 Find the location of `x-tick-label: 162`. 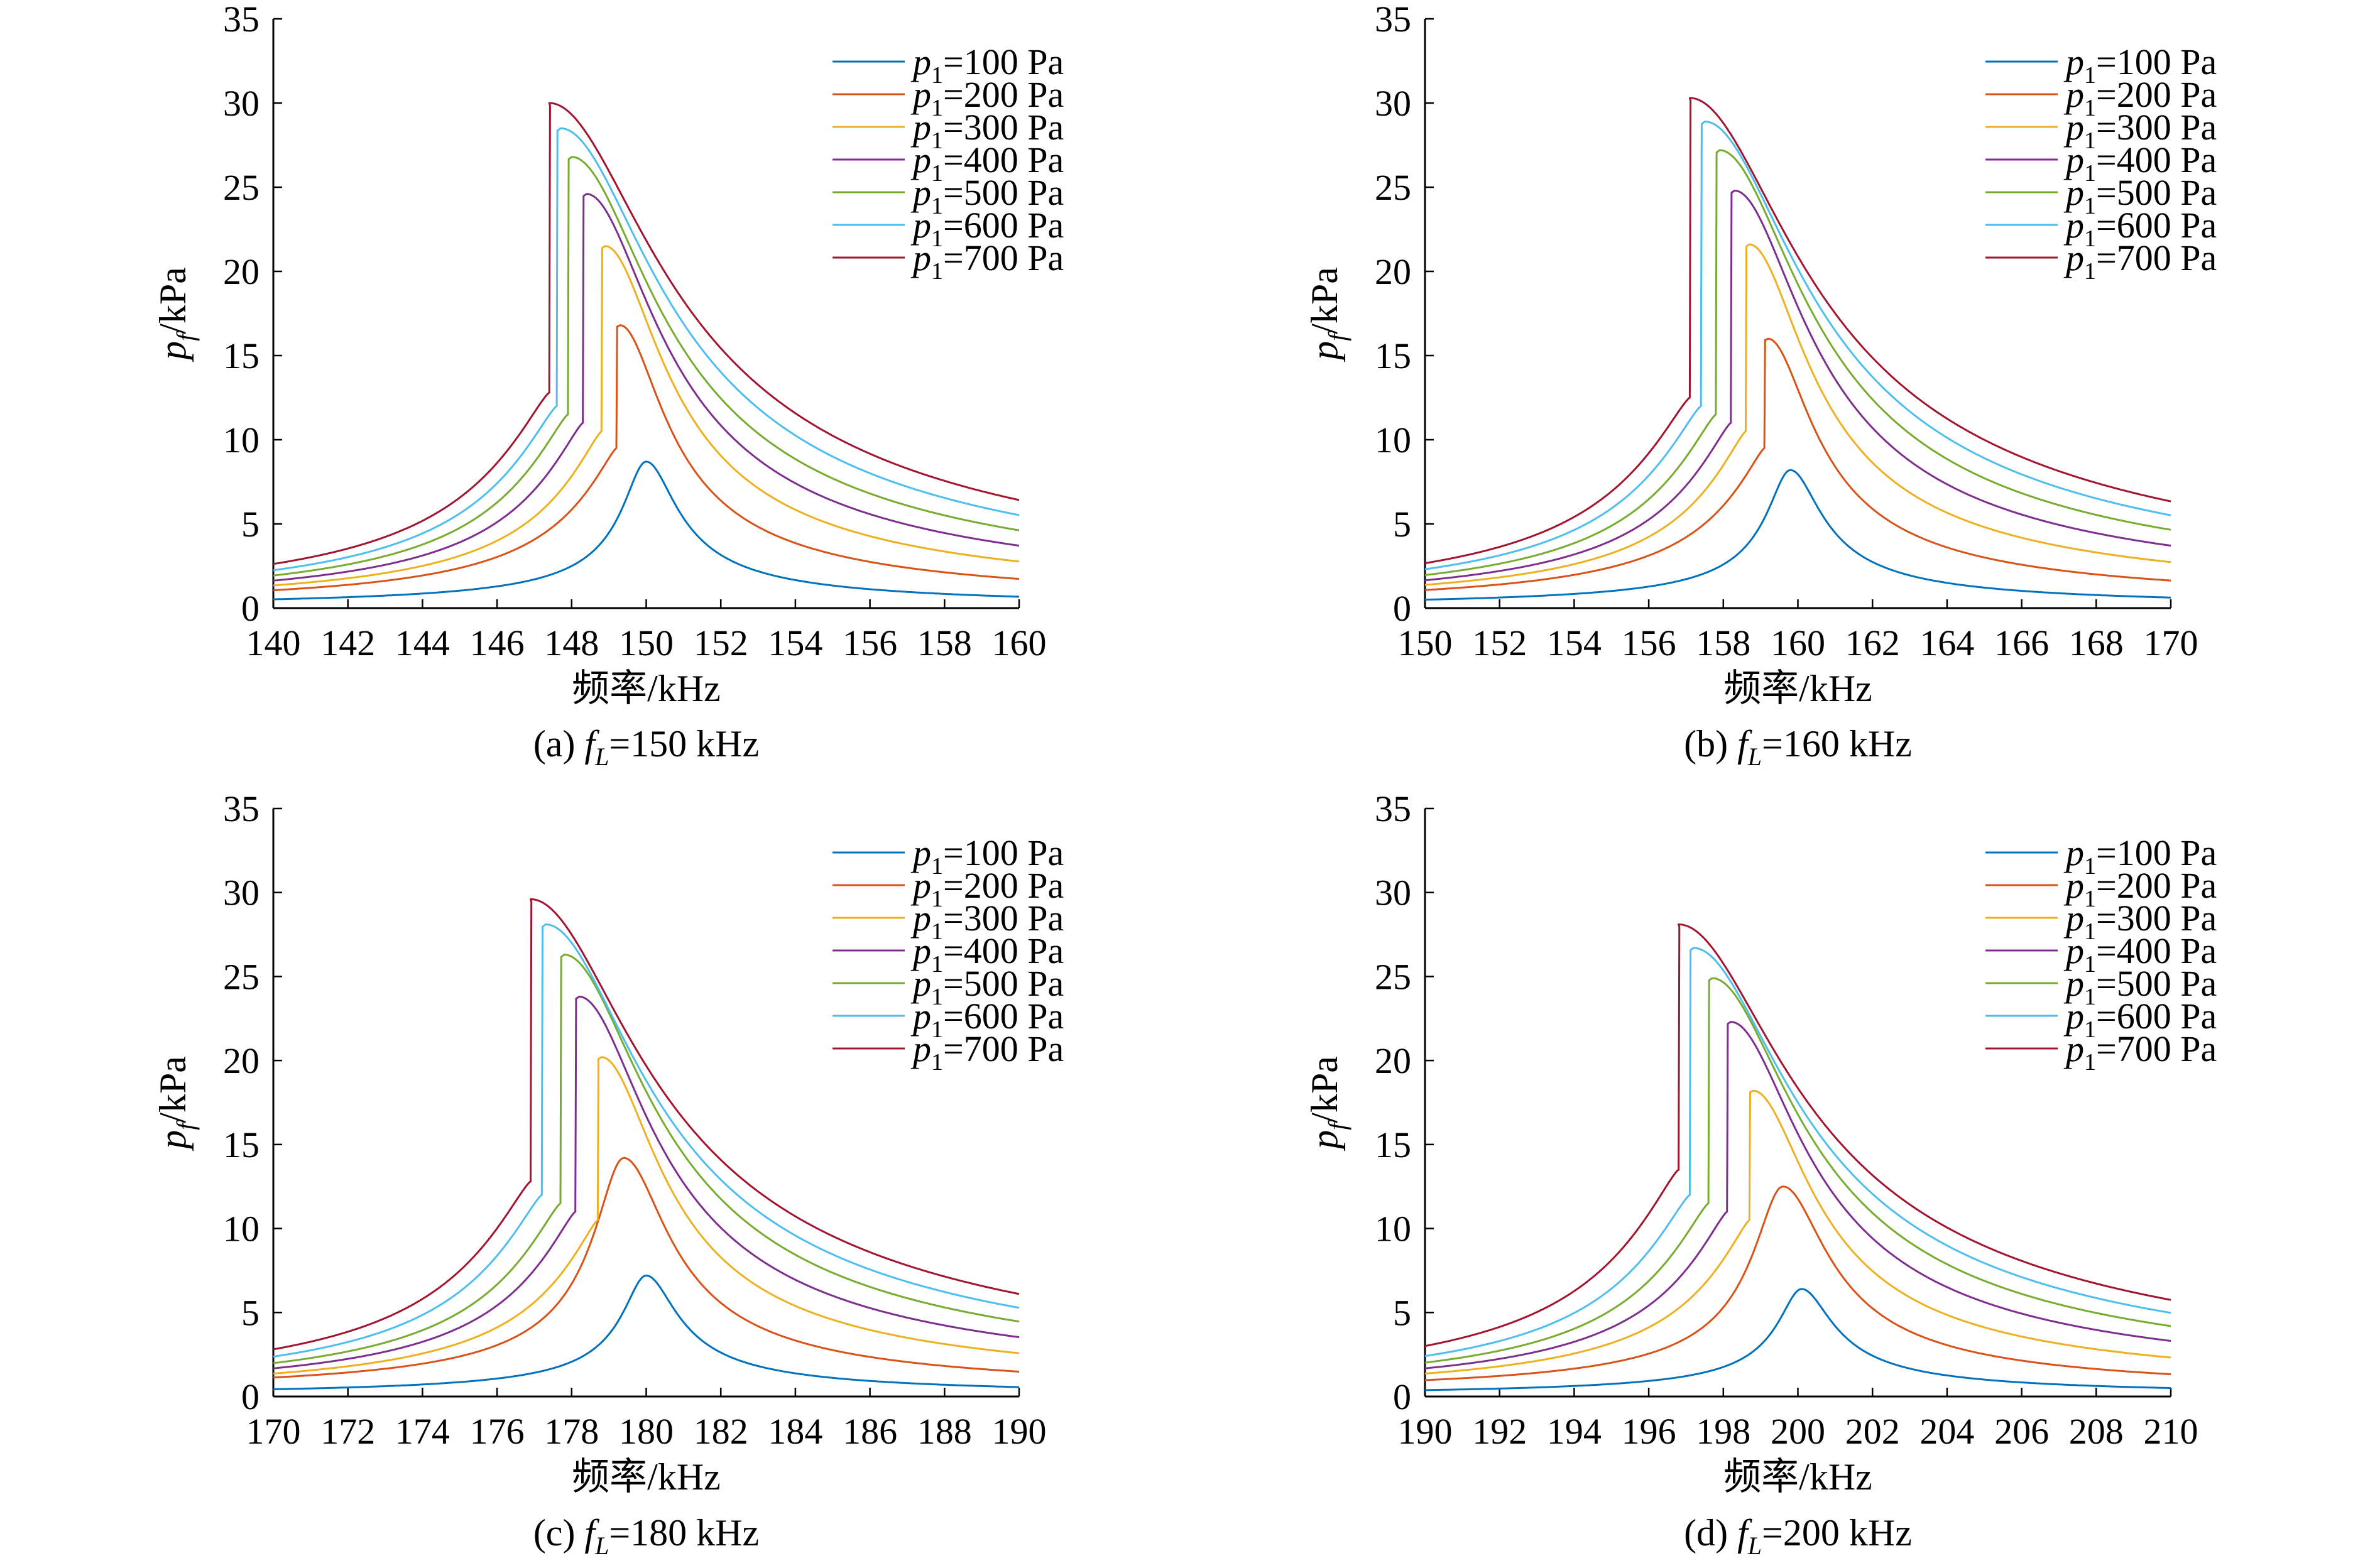

x-tick-label: 162 is located at coordinates (1872, 643).